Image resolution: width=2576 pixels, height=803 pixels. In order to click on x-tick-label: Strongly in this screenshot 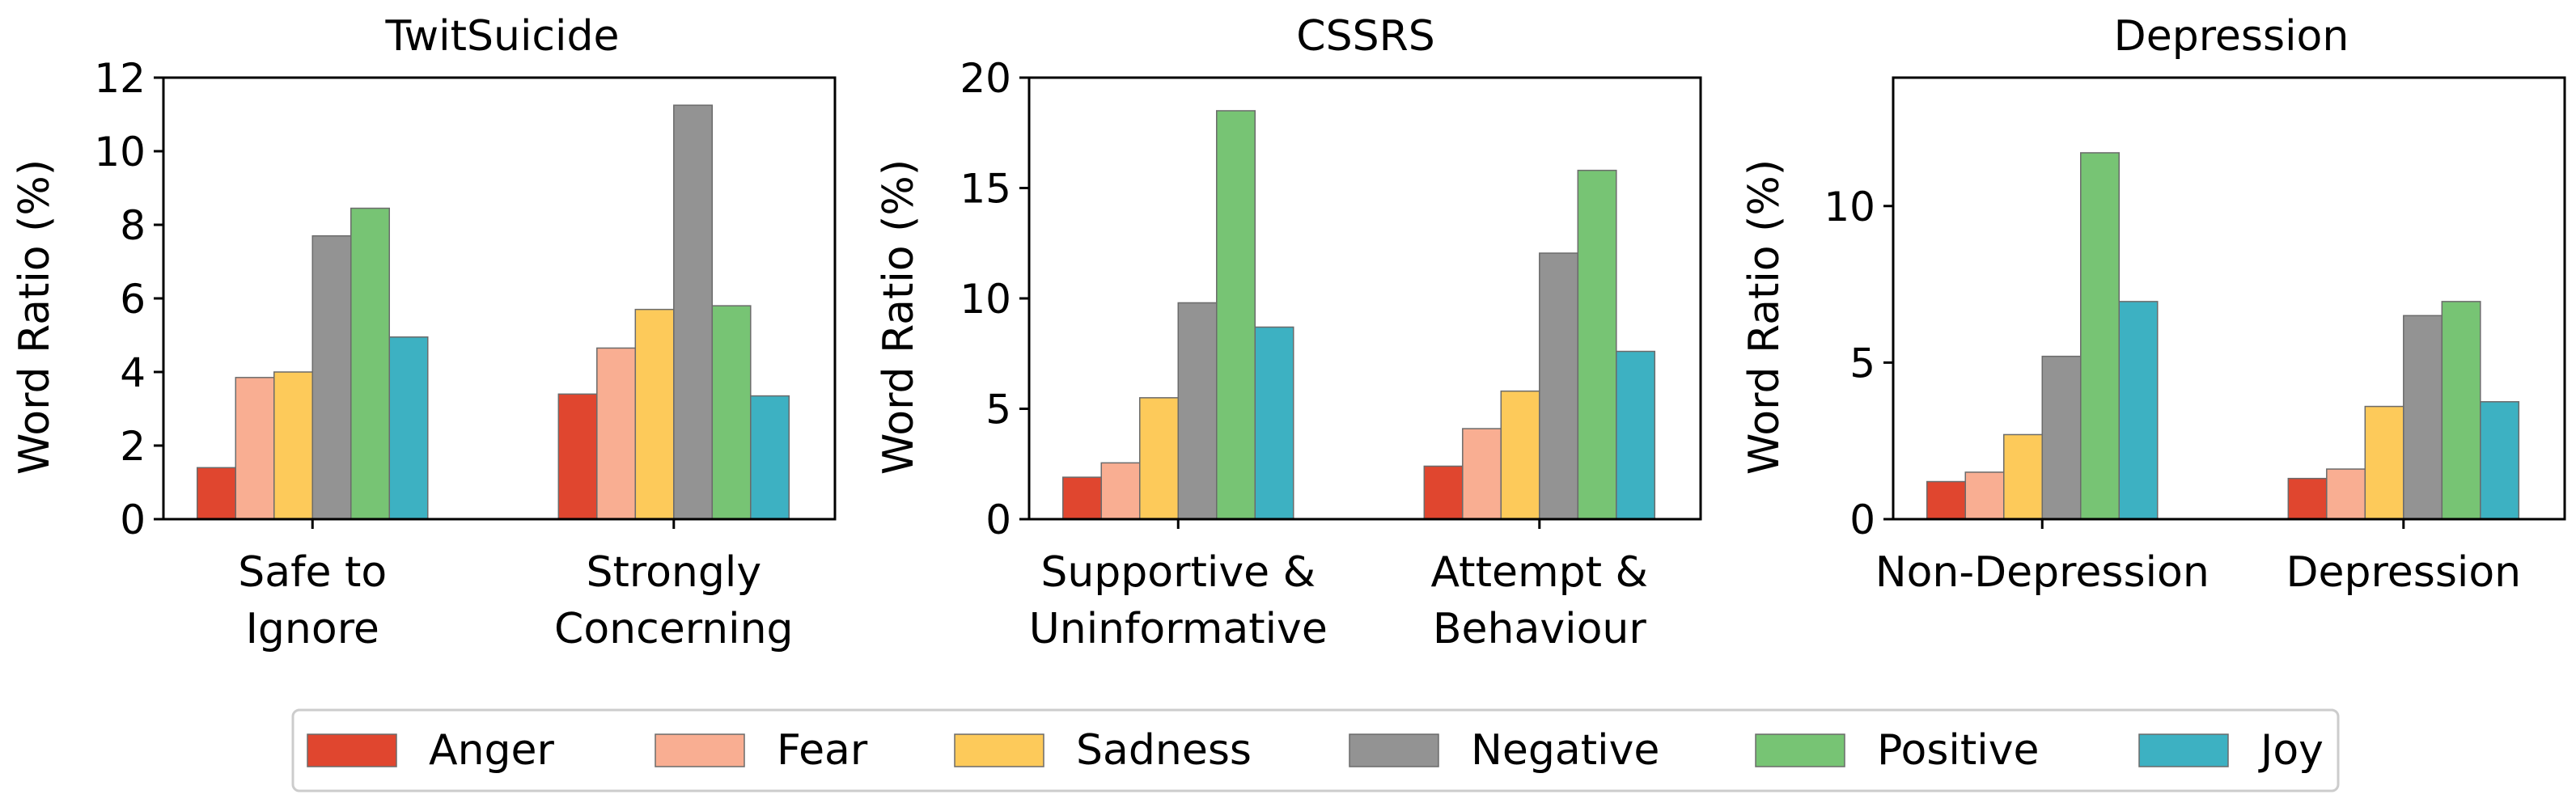, I will do `click(673, 572)`.